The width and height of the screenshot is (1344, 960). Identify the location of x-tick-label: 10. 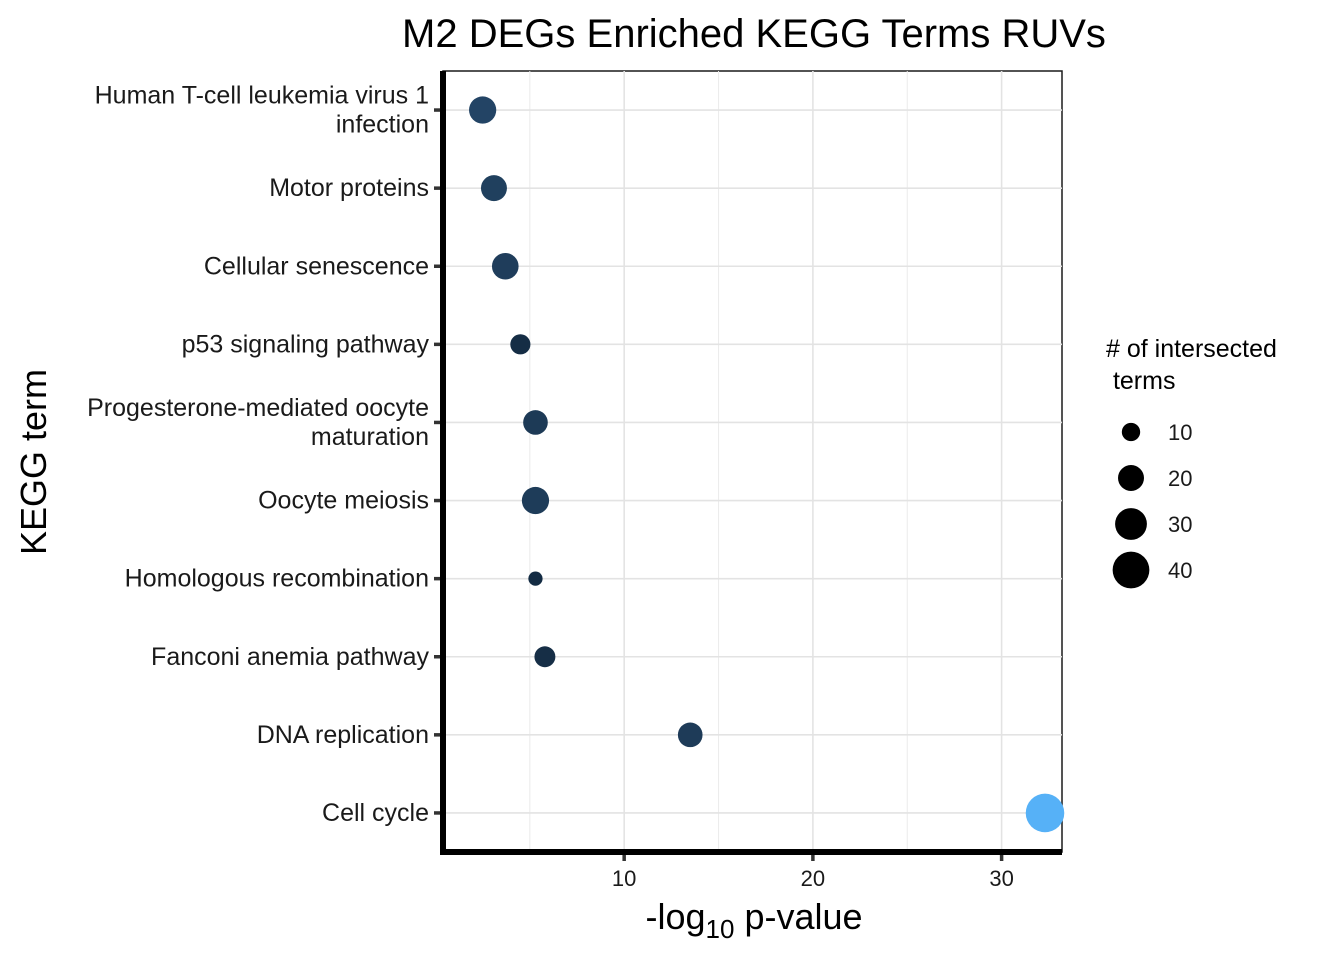
(624, 878).